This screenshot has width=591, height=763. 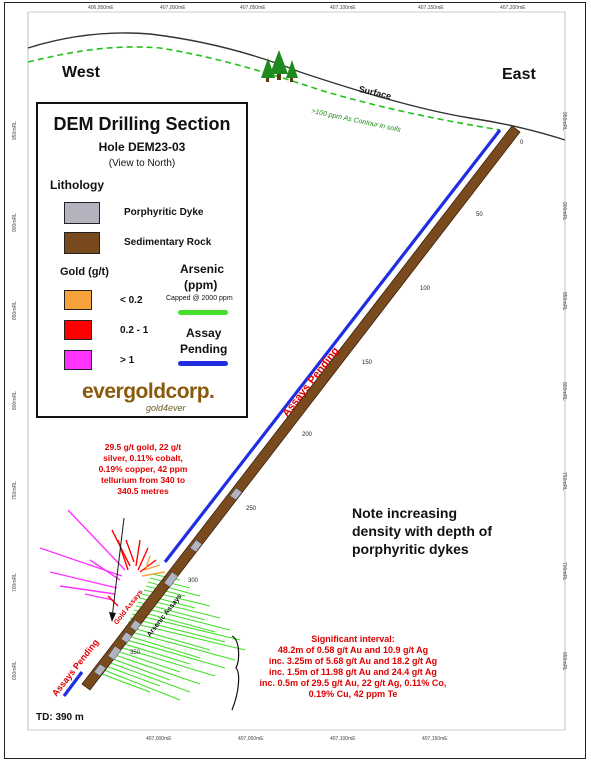 What do you see at coordinates (166, 408) in the screenshot?
I see `evergold-tagline: gold4ever` at bounding box center [166, 408].